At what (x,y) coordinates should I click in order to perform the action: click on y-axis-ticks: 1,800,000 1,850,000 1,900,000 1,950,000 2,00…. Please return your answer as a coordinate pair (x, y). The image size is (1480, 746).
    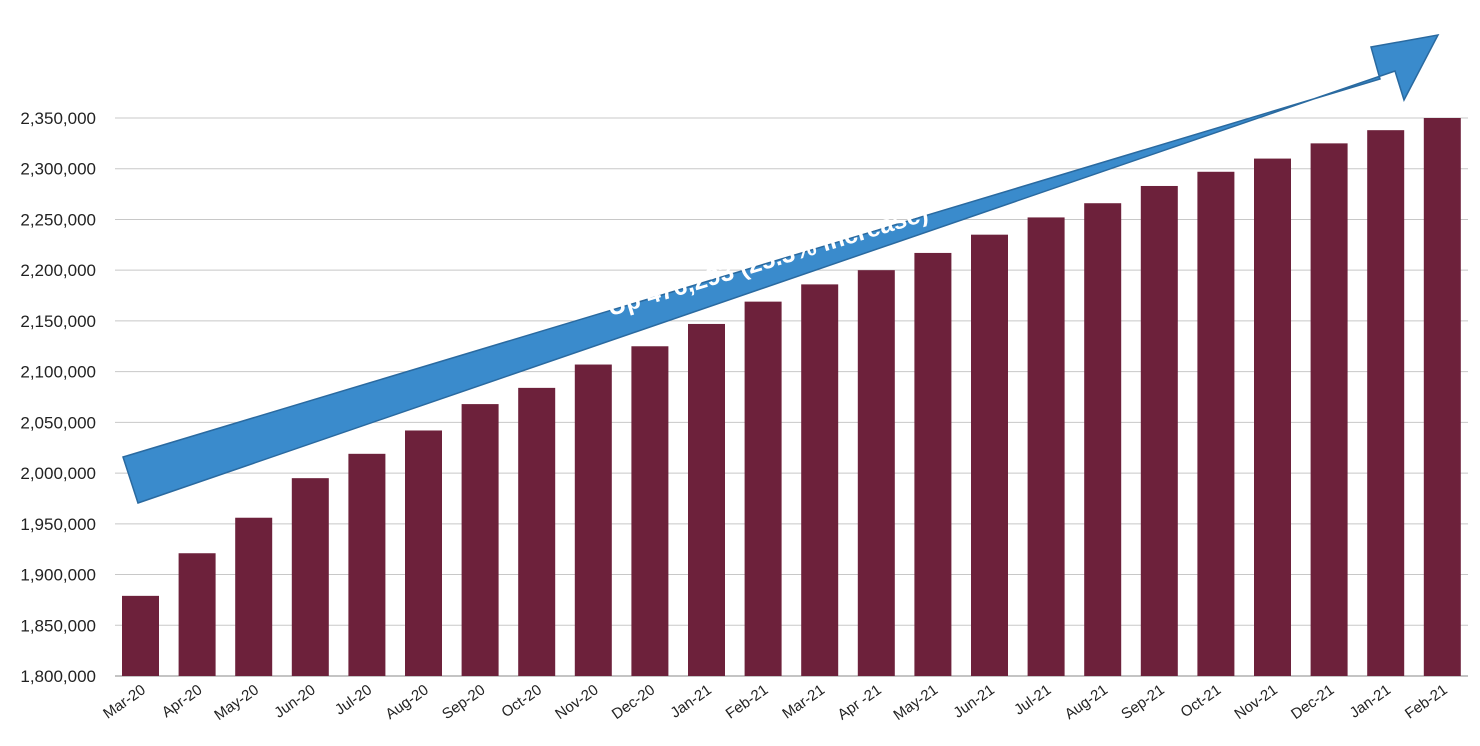
    Looking at the image, I should click on (58, 397).